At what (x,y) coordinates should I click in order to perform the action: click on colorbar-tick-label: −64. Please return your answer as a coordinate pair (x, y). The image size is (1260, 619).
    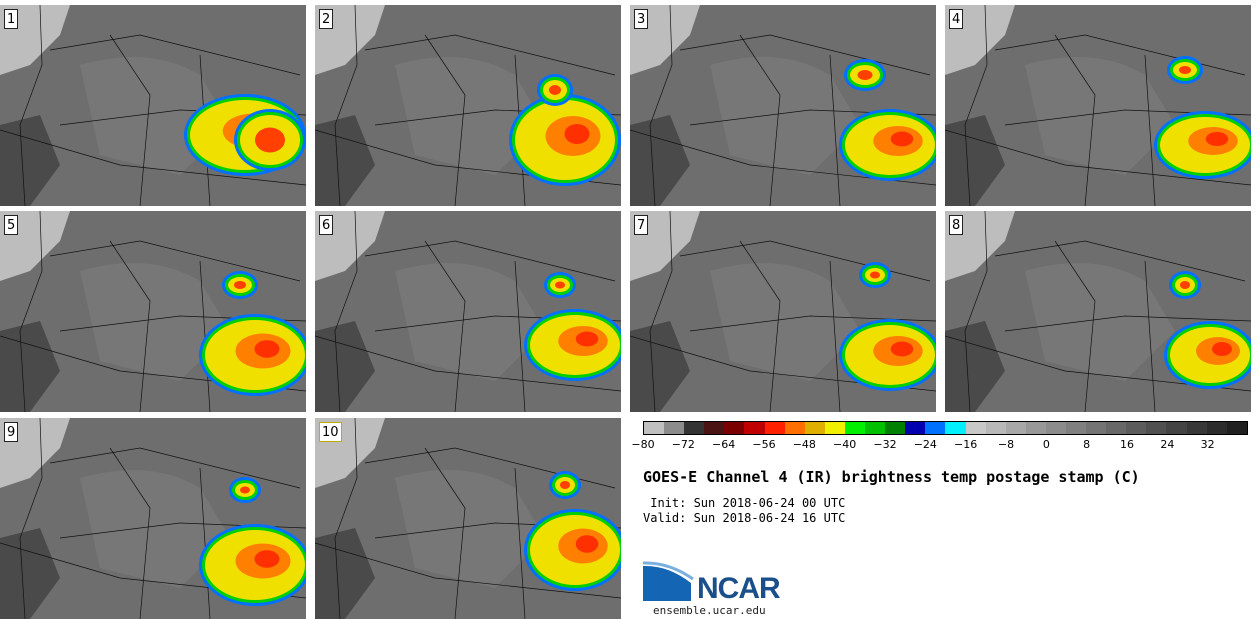
    Looking at the image, I should click on (724, 444).